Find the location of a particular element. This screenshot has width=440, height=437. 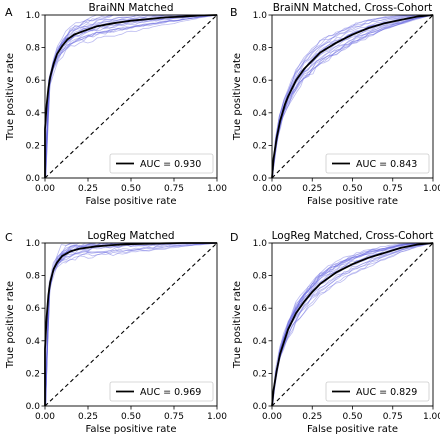

panel-letter: D is located at coordinates (234, 237).